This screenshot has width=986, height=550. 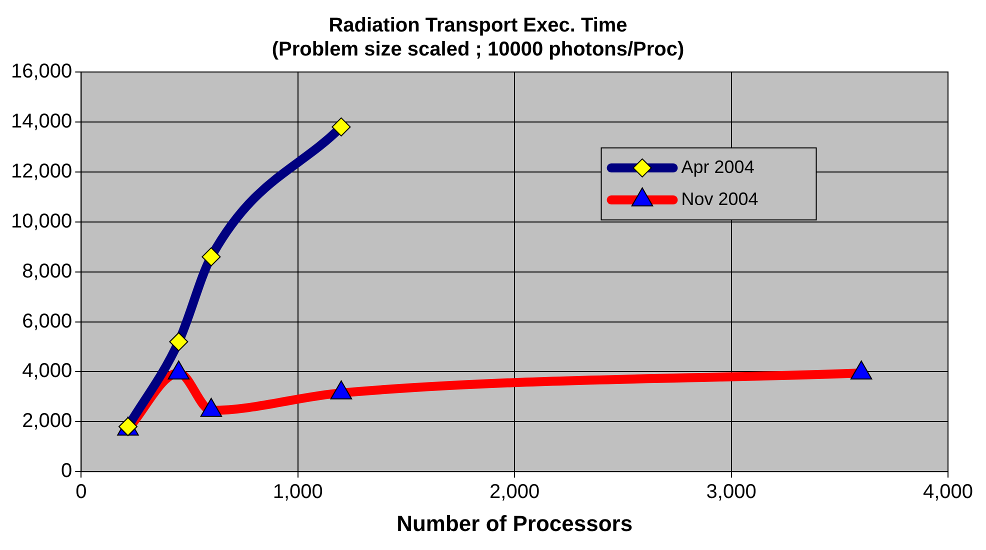 What do you see at coordinates (478, 25) in the screenshot?
I see `chart-title: Radiation Transport Exec. Time` at bounding box center [478, 25].